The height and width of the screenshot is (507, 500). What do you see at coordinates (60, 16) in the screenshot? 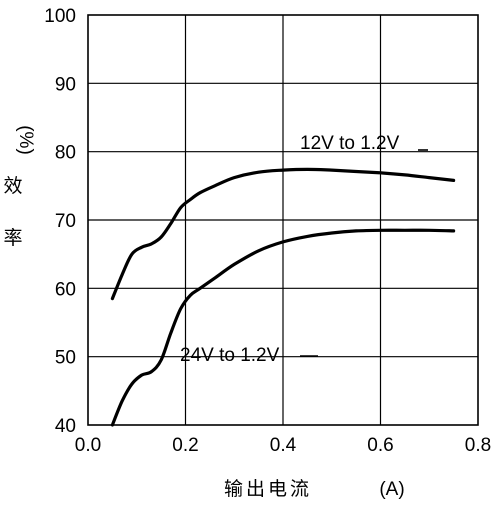
I see `y-tick-label: 100` at bounding box center [60, 16].